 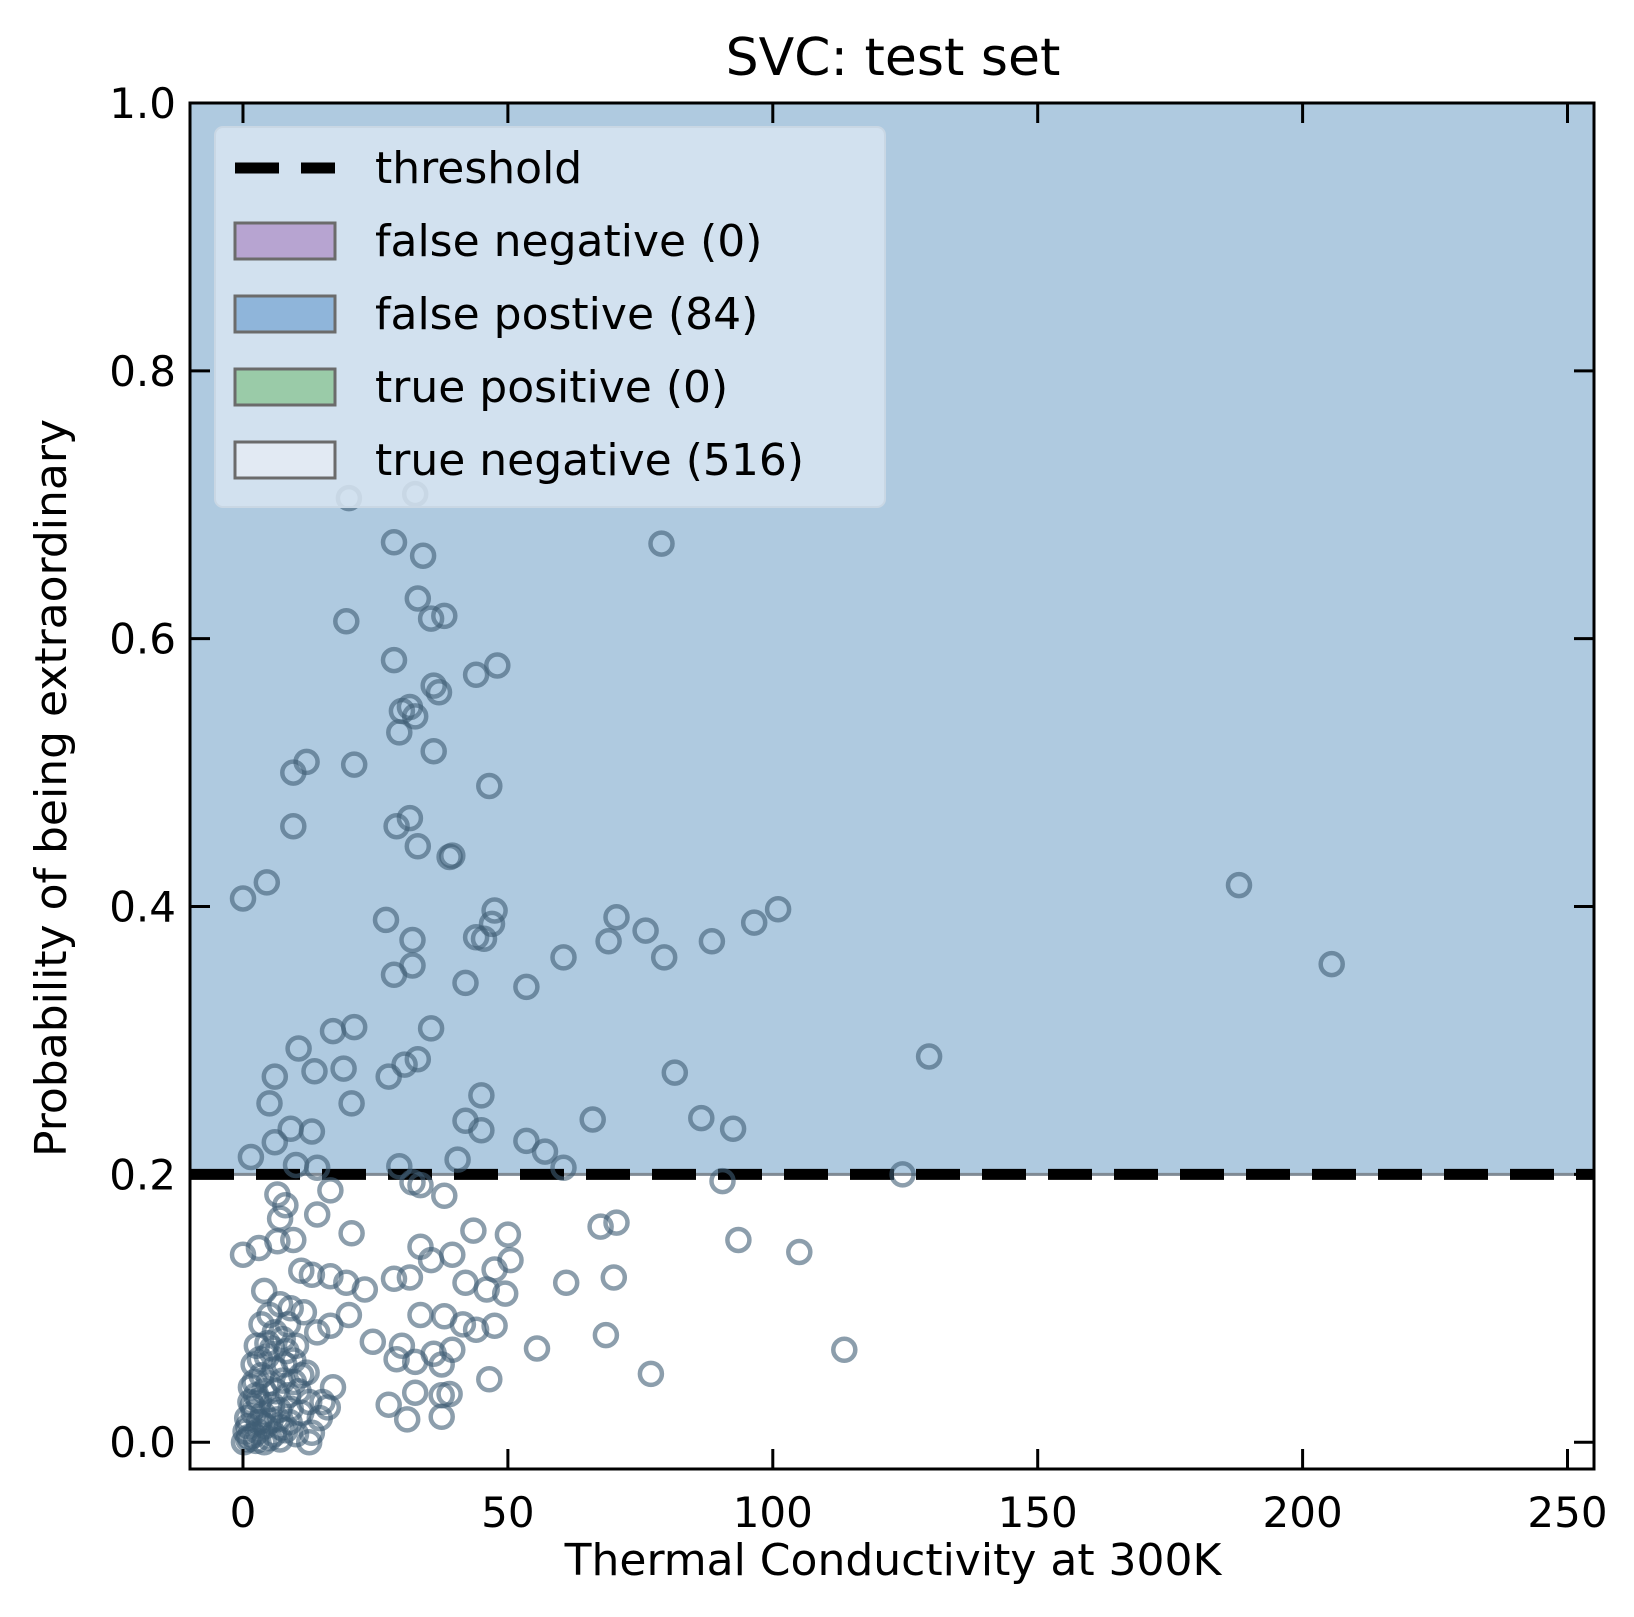 I want to click on y-axis-label: Probability of being extraordinary, so click(x=51, y=788).